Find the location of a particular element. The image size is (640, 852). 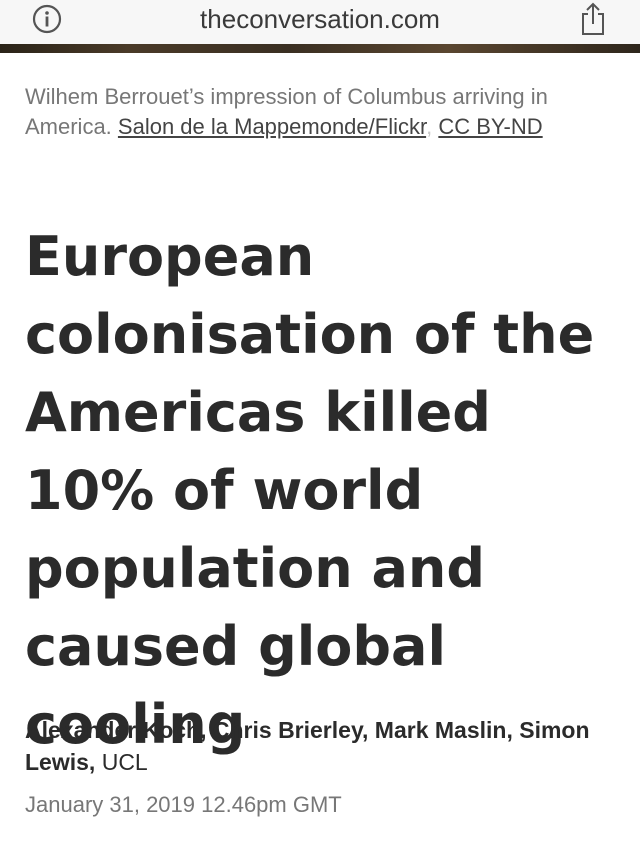

info-icon is located at coordinates (47, 19).